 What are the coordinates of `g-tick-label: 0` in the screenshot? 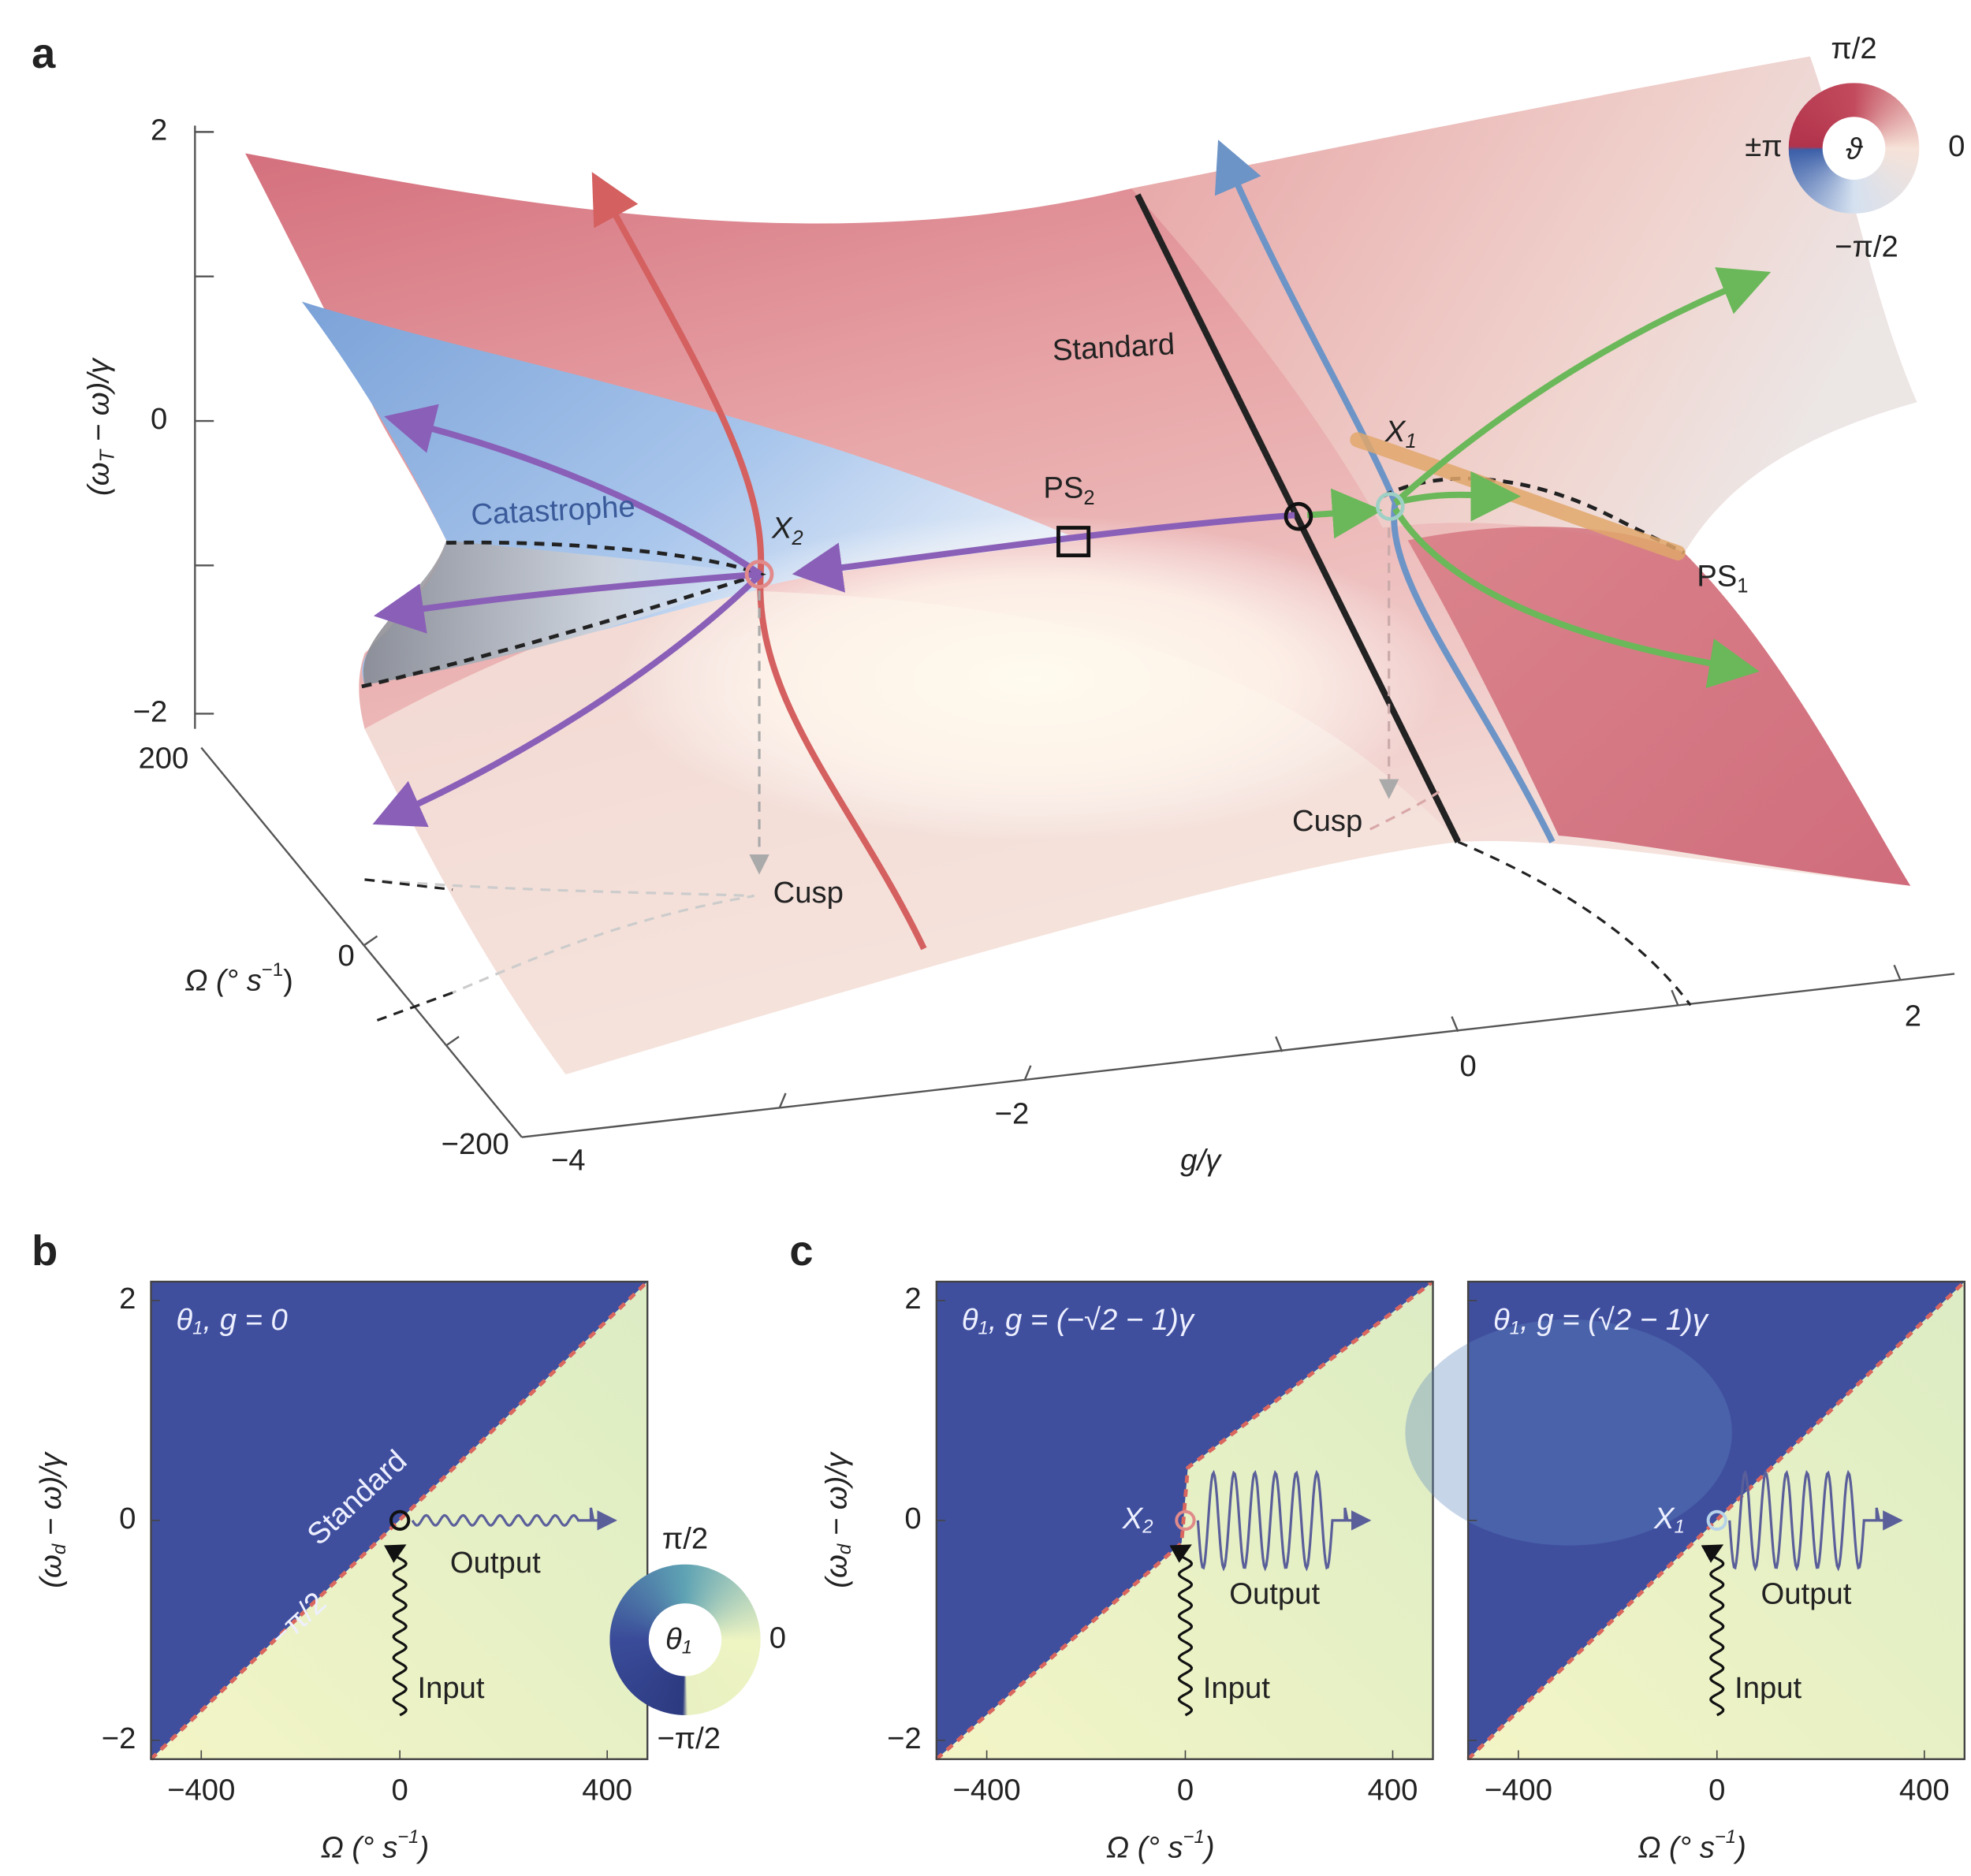 It's located at (1467, 1066).